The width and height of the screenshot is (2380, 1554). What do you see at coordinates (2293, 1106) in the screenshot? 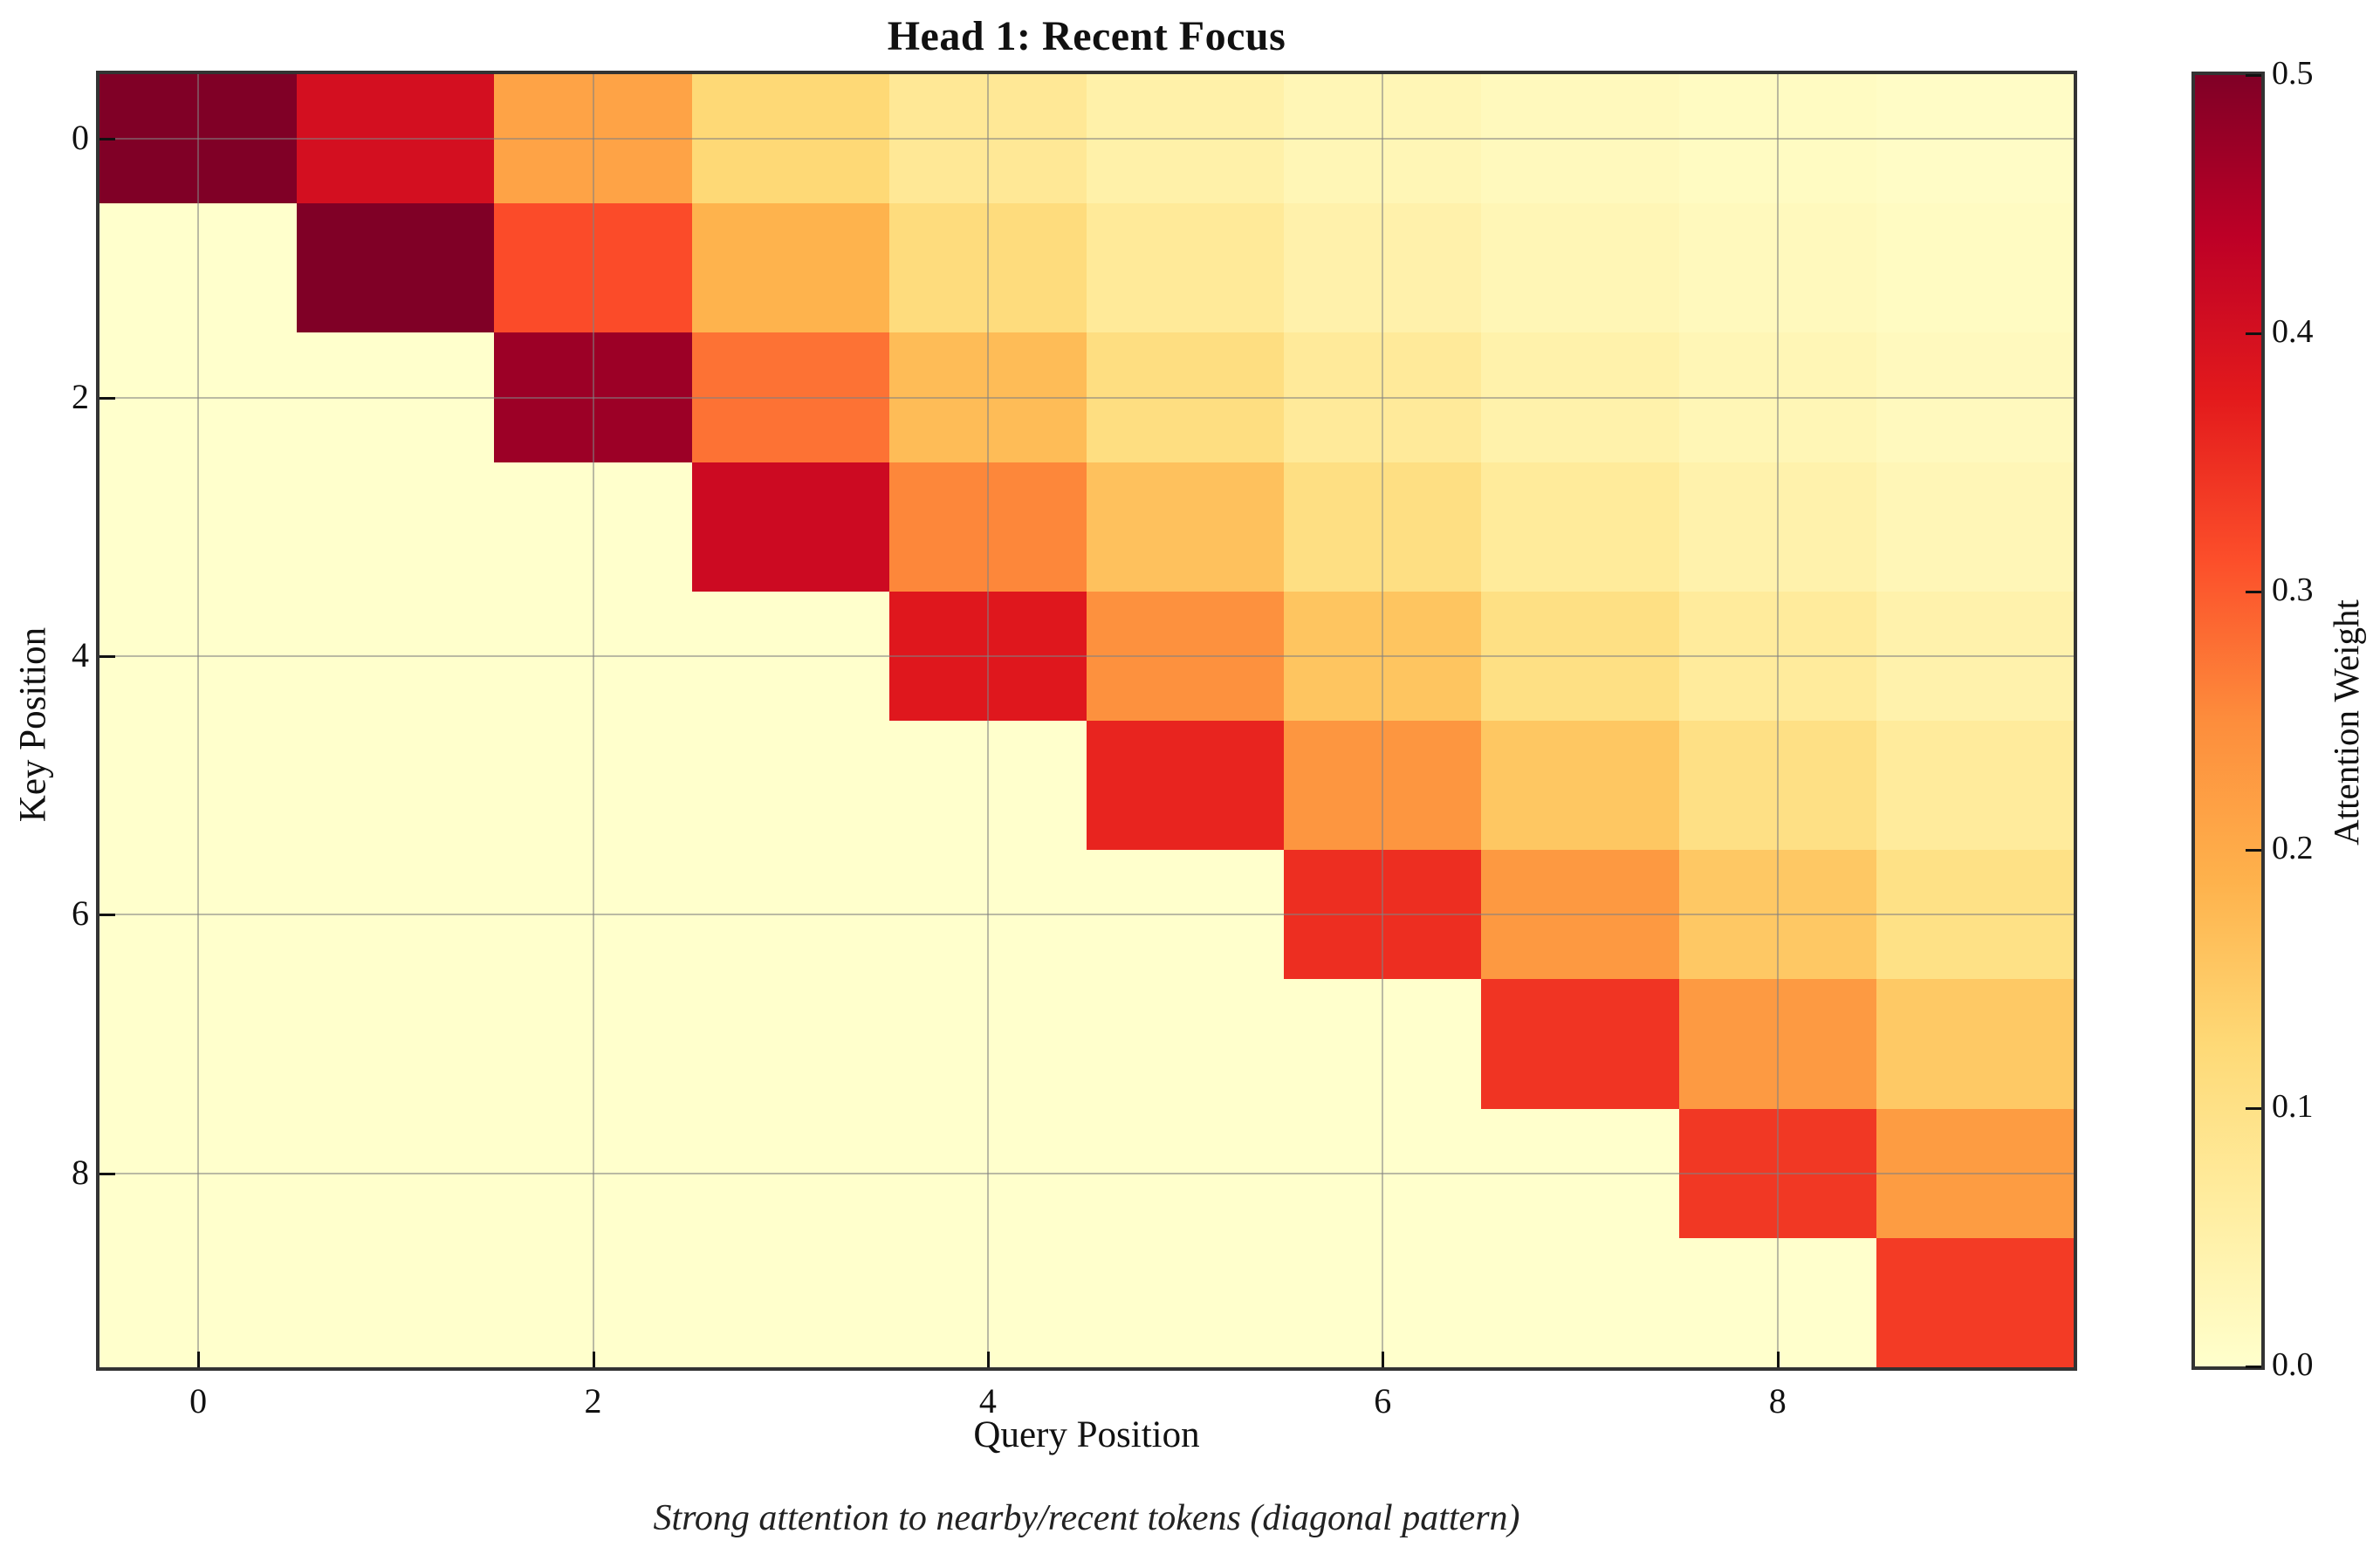
I see `colorbar-tick-label: 0.1` at bounding box center [2293, 1106].